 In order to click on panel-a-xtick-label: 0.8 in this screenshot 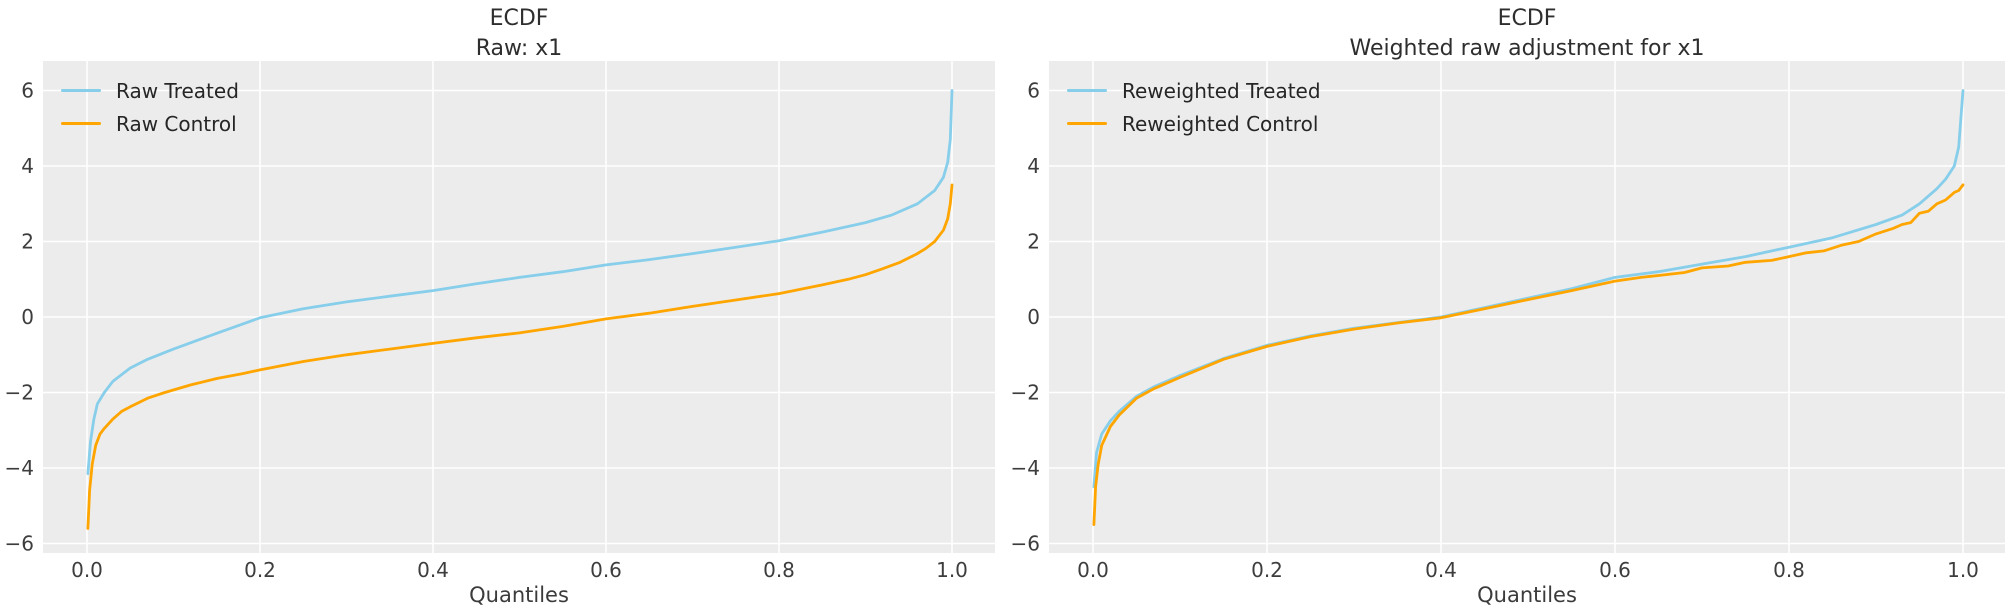, I will do `click(779, 570)`.